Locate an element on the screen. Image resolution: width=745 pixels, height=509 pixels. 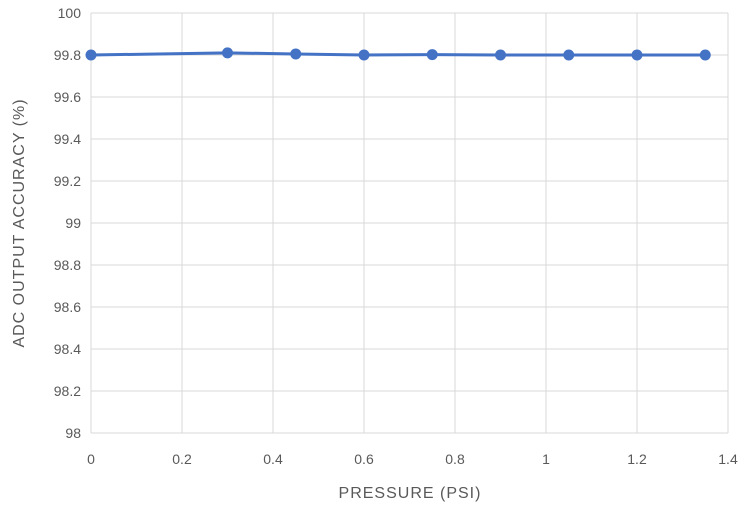
y-tick-label: 98.6 is located at coordinates (67, 307).